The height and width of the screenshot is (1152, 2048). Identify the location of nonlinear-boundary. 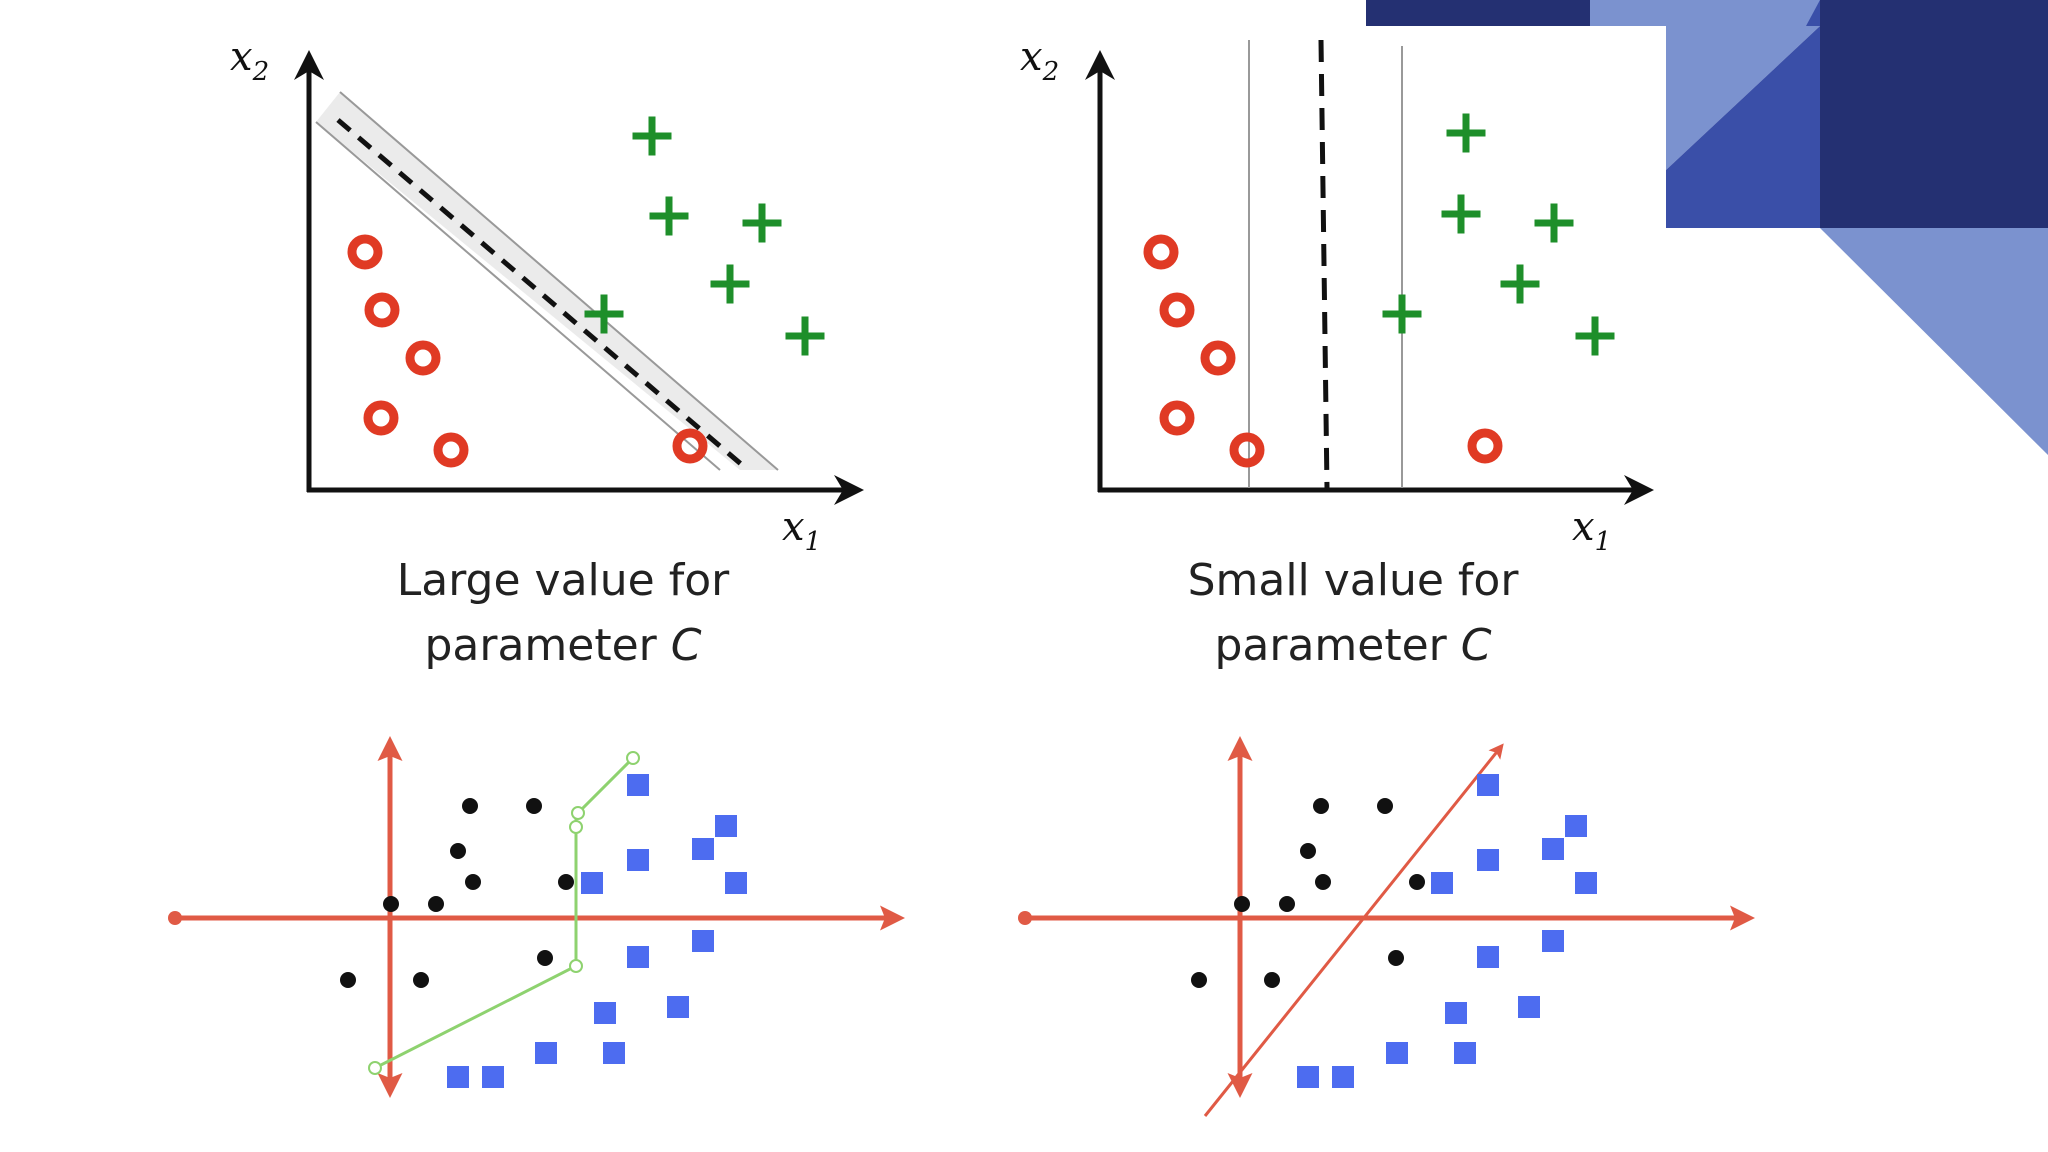
(504, 913).